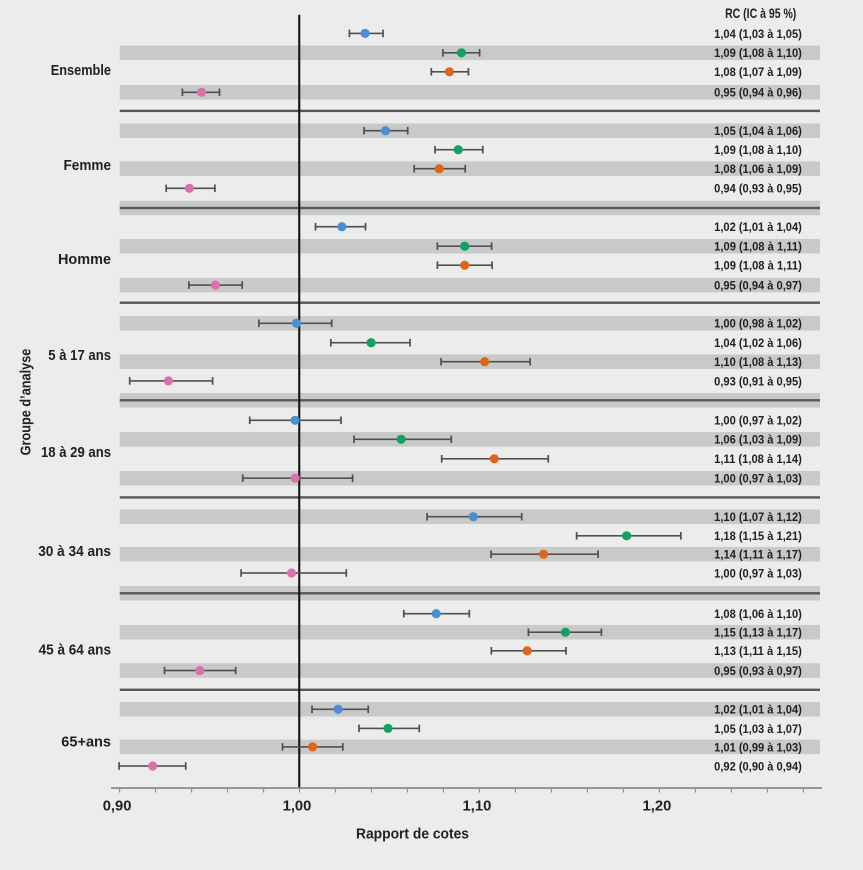  Describe the element at coordinates (657, 806) in the screenshot. I see `svg-text: 1,20` at that location.